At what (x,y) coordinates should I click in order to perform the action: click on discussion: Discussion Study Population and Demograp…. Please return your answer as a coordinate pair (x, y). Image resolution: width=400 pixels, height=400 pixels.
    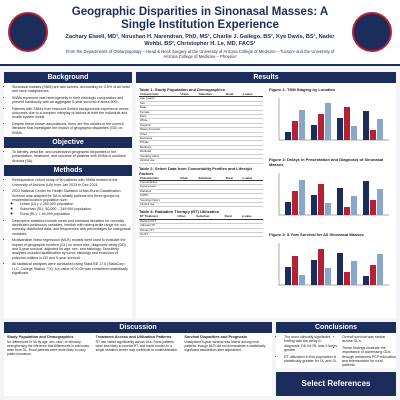
    Looking at the image, I should click on (138, 359).